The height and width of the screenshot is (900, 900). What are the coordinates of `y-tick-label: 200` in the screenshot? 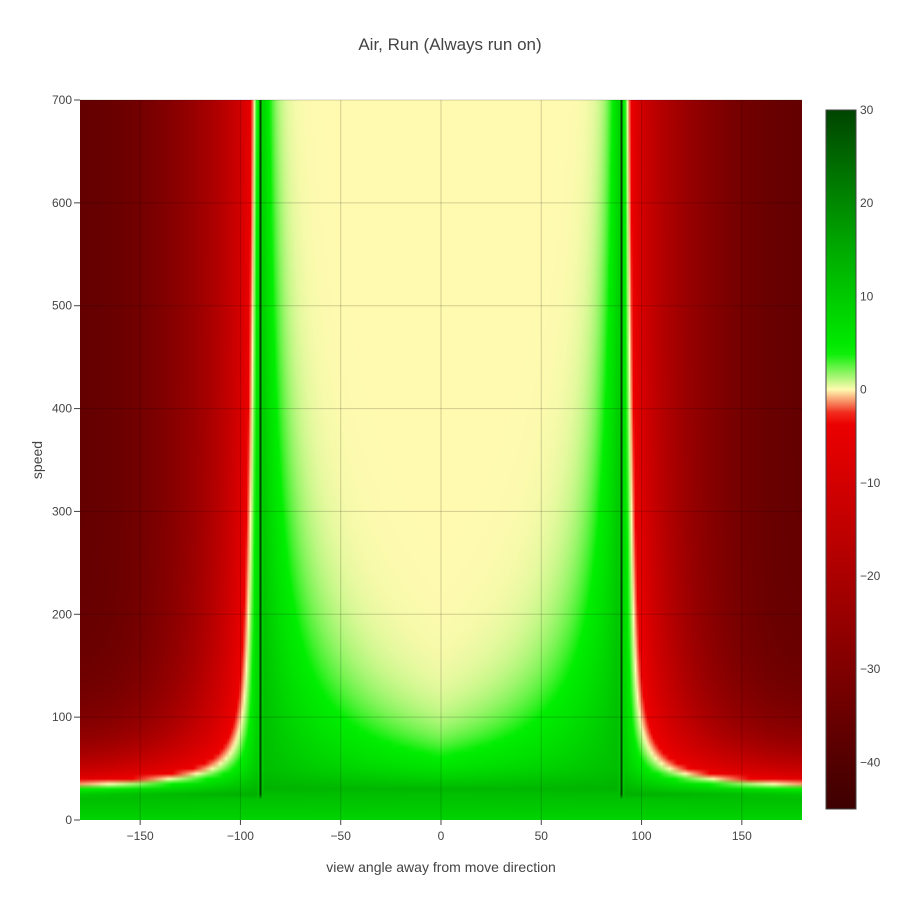 It's located at (62, 614).